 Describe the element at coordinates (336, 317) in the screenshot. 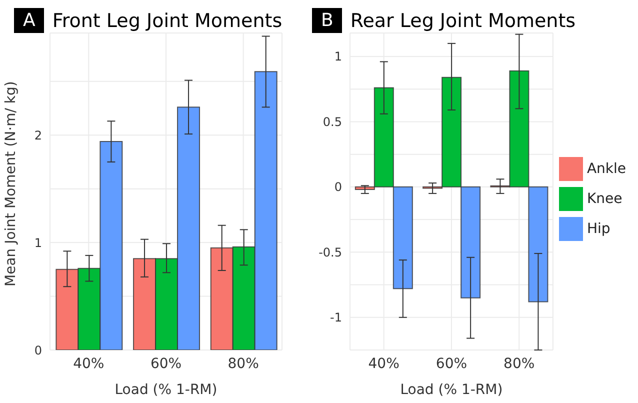

I see `y-tick-label: -1` at that location.